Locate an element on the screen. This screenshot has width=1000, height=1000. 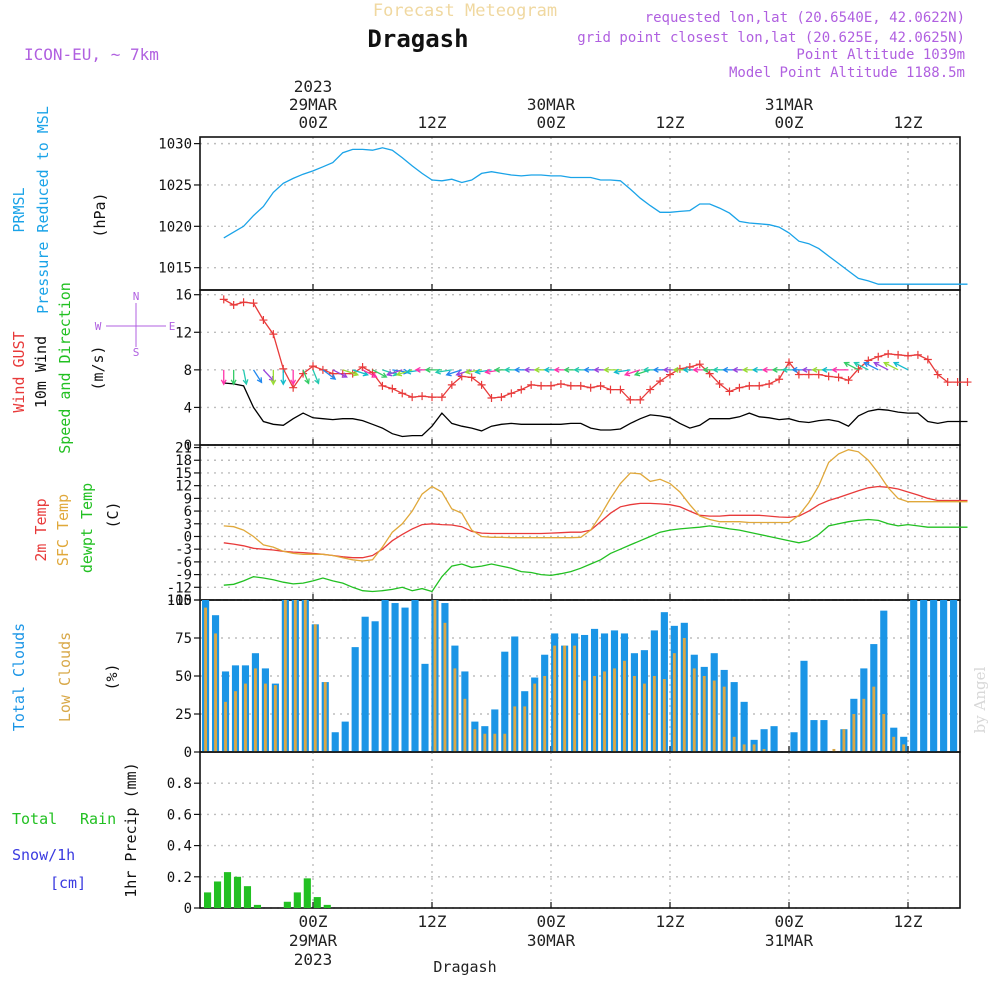
top-day-label: 31MAR is located at coordinates (789, 104).